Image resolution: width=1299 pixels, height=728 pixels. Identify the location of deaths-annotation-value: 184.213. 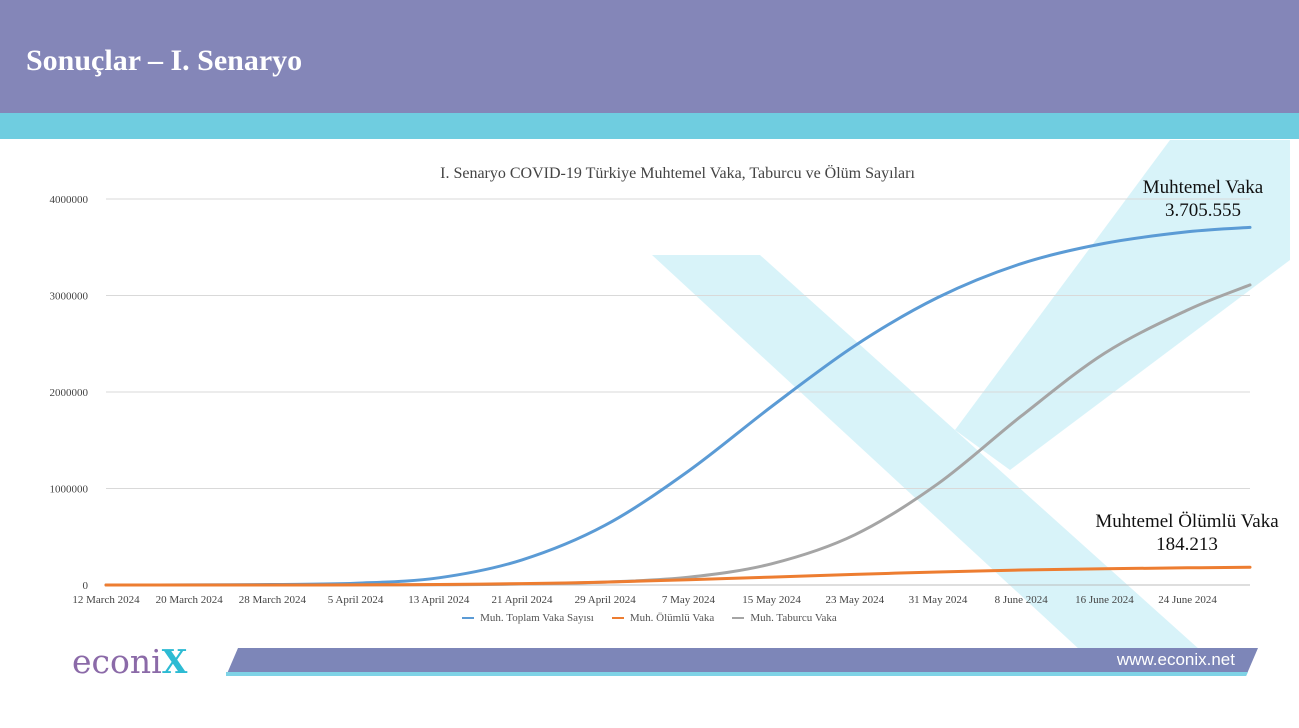
(1187, 544).